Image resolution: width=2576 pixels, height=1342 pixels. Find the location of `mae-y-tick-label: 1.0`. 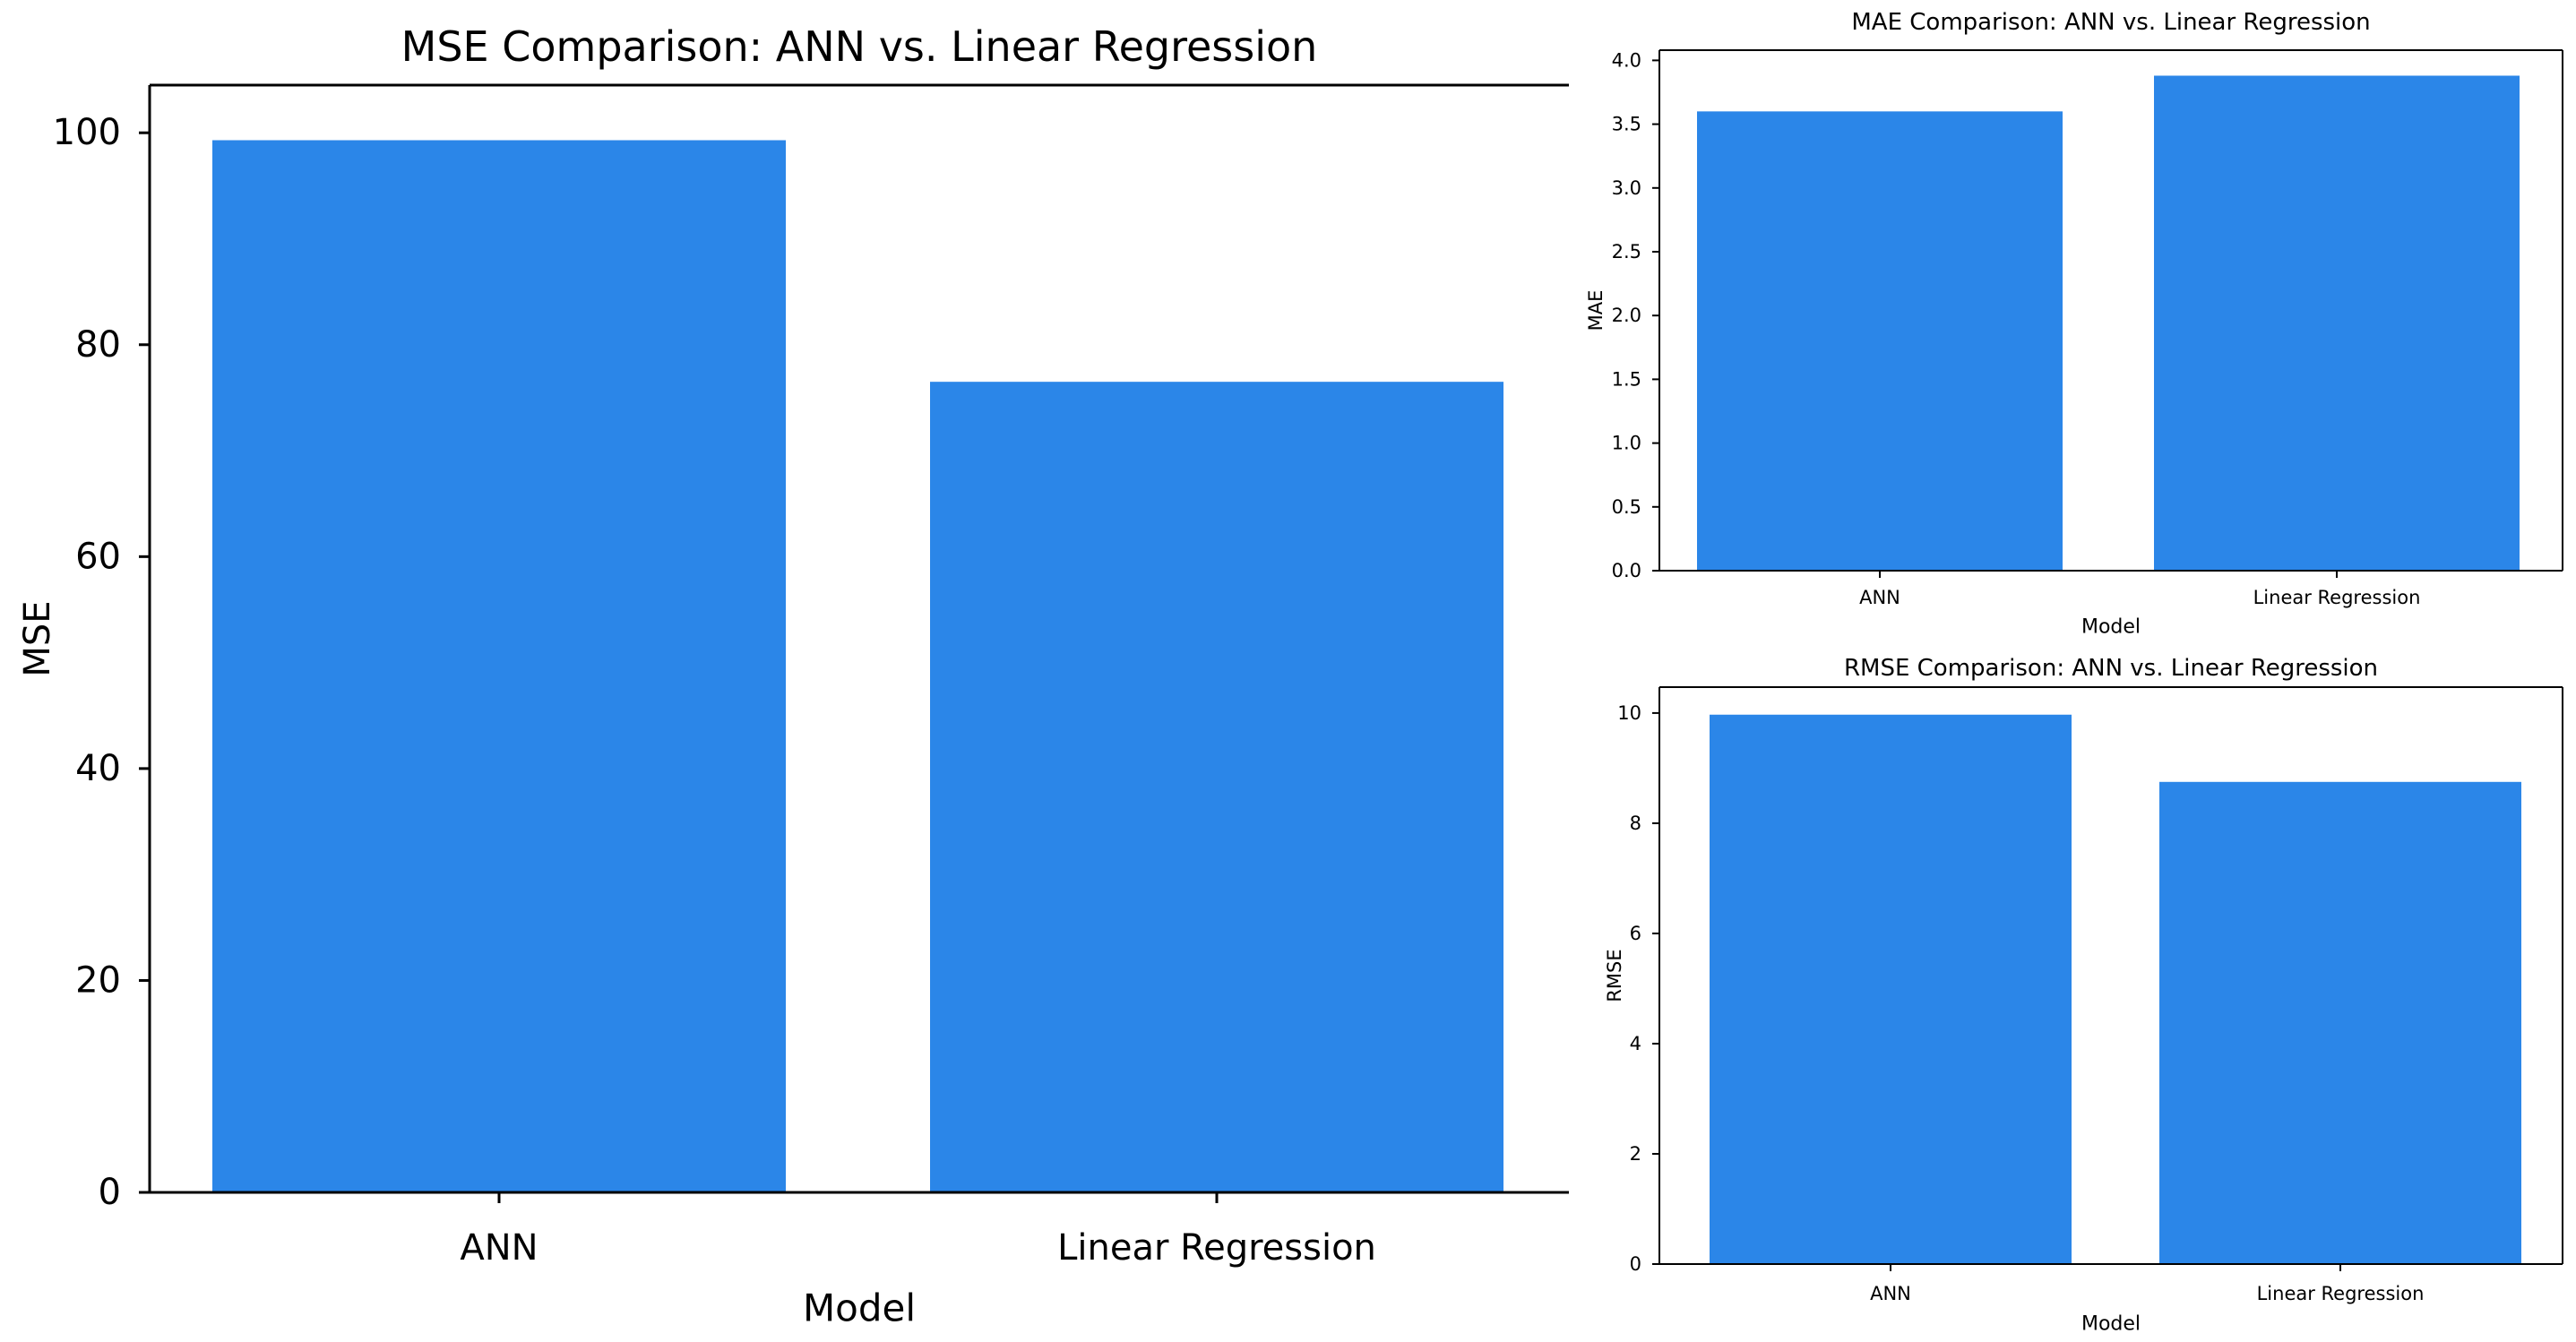

mae-y-tick-label: 1.0 is located at coordinates (1627, 443).